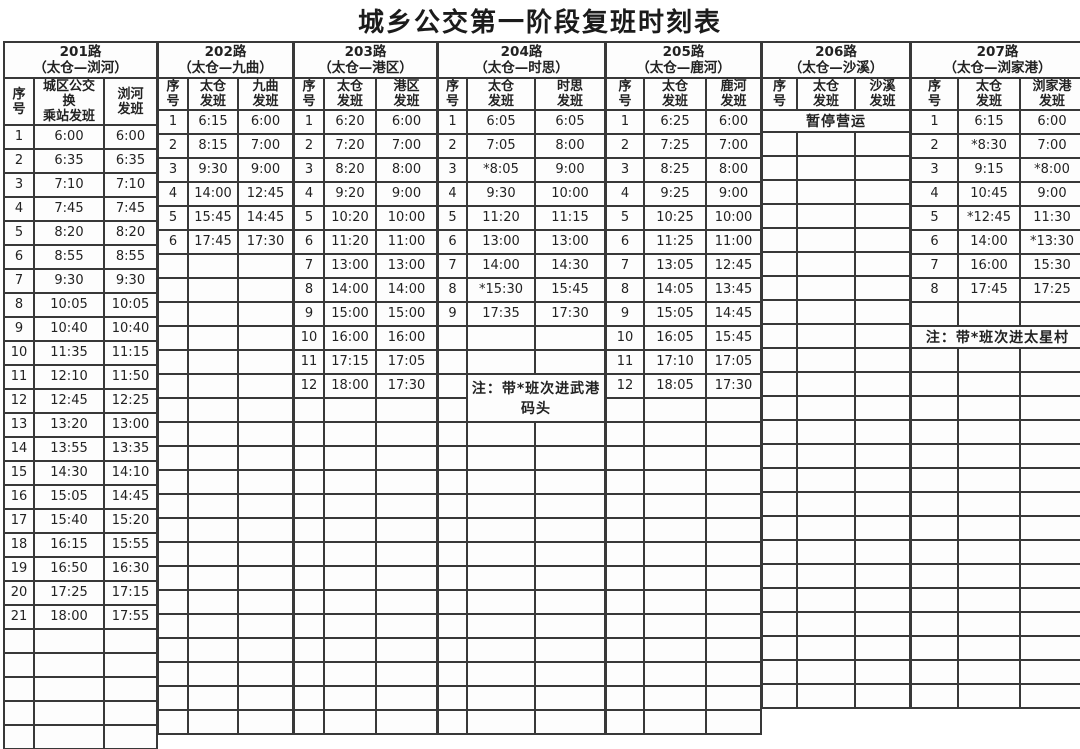  I want to click on time-cell: 14:45, so click(733, 314).